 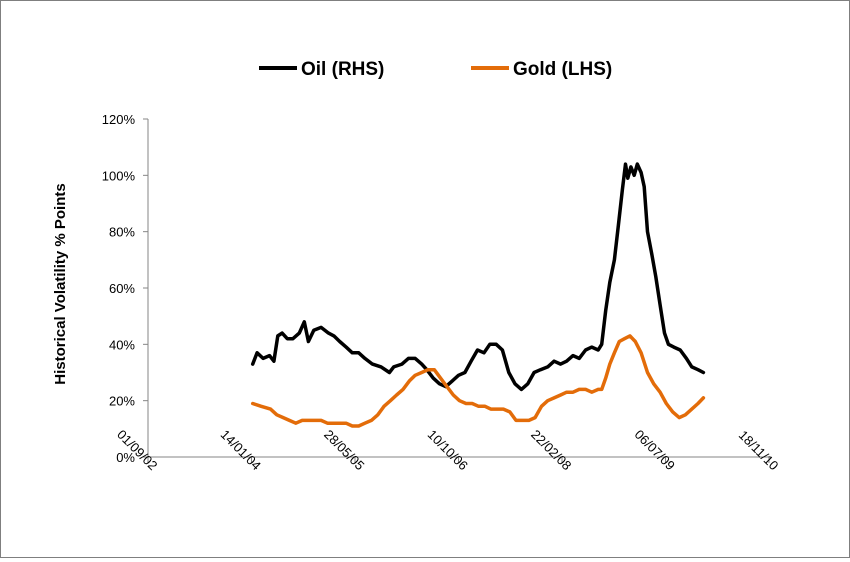 I want to click on y-tick-label: 0%, so click(x=125, y=457).